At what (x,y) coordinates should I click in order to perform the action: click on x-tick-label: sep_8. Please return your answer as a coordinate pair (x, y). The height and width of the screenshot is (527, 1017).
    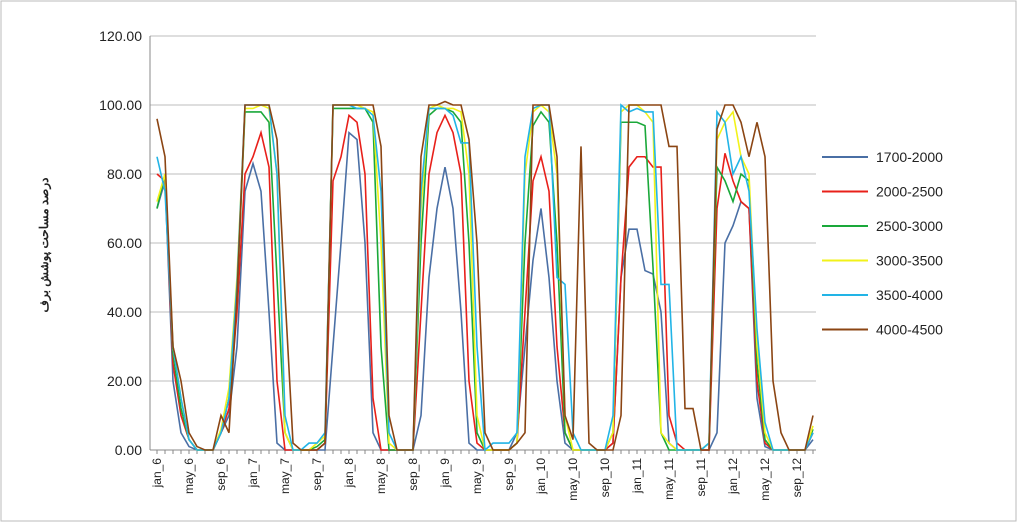
    Looking at the image, I should click on (413, 474).